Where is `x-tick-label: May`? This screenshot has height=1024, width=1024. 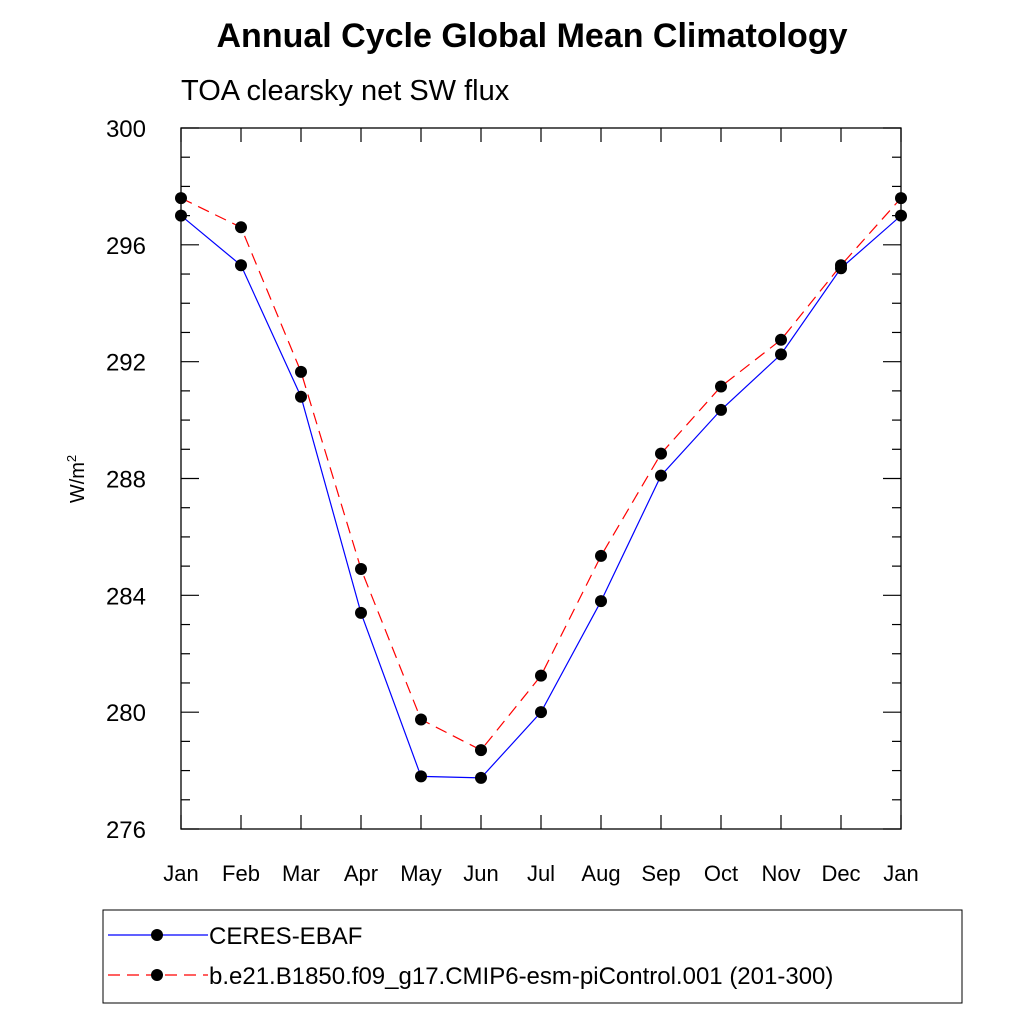 x-tick-label: May is located at coordinates (421, 873).